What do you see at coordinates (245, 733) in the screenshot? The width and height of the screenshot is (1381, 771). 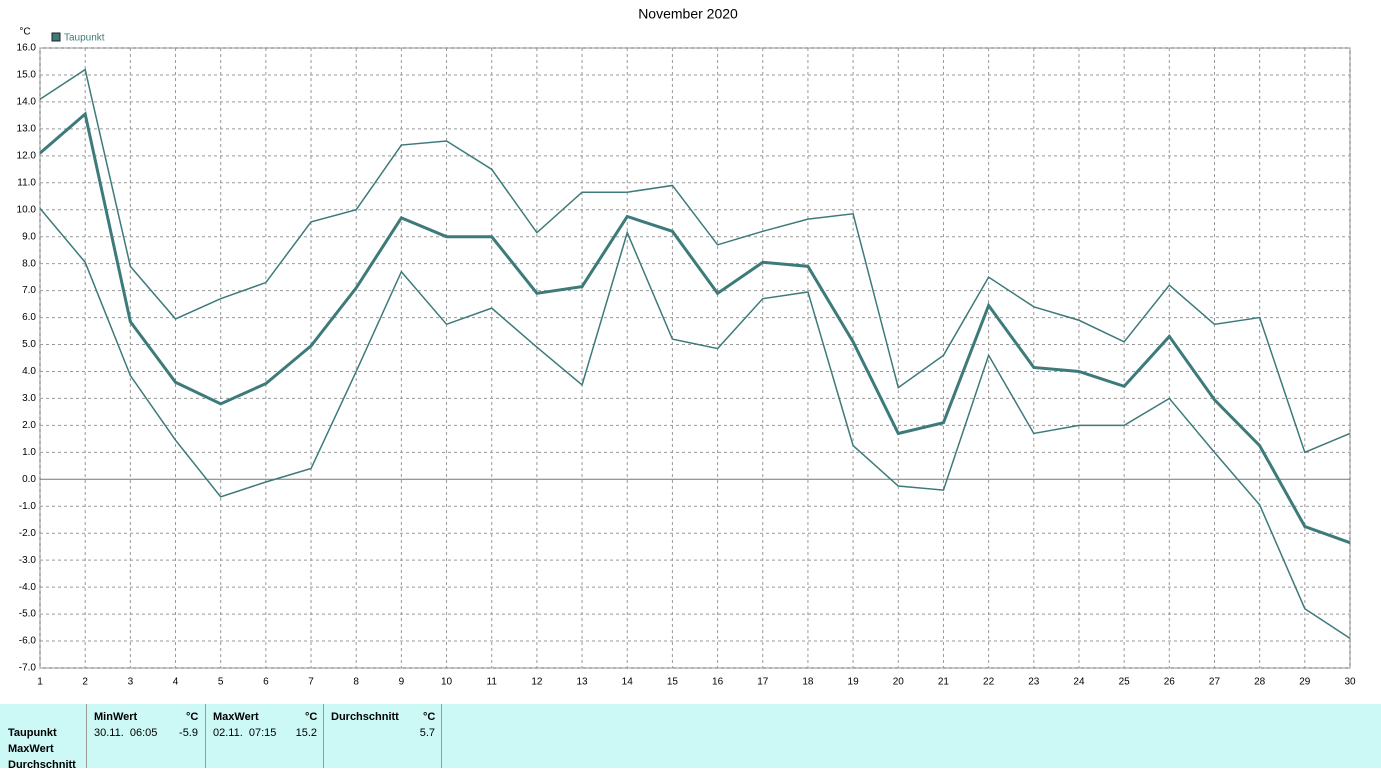 I see `cell-time: 02.11. 07:15` at bounding box center [245, 733].